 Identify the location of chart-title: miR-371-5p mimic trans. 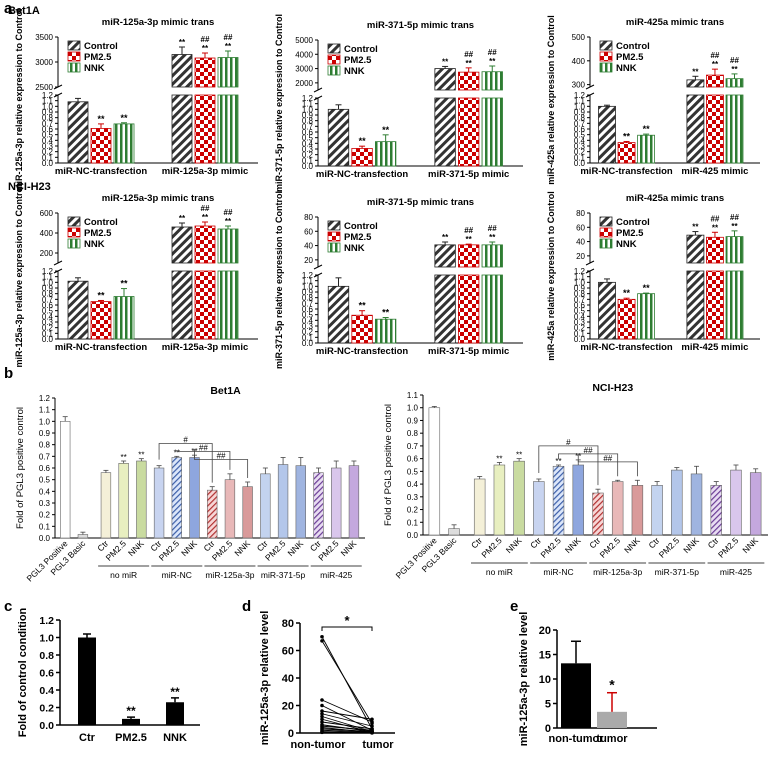
(420, 25).